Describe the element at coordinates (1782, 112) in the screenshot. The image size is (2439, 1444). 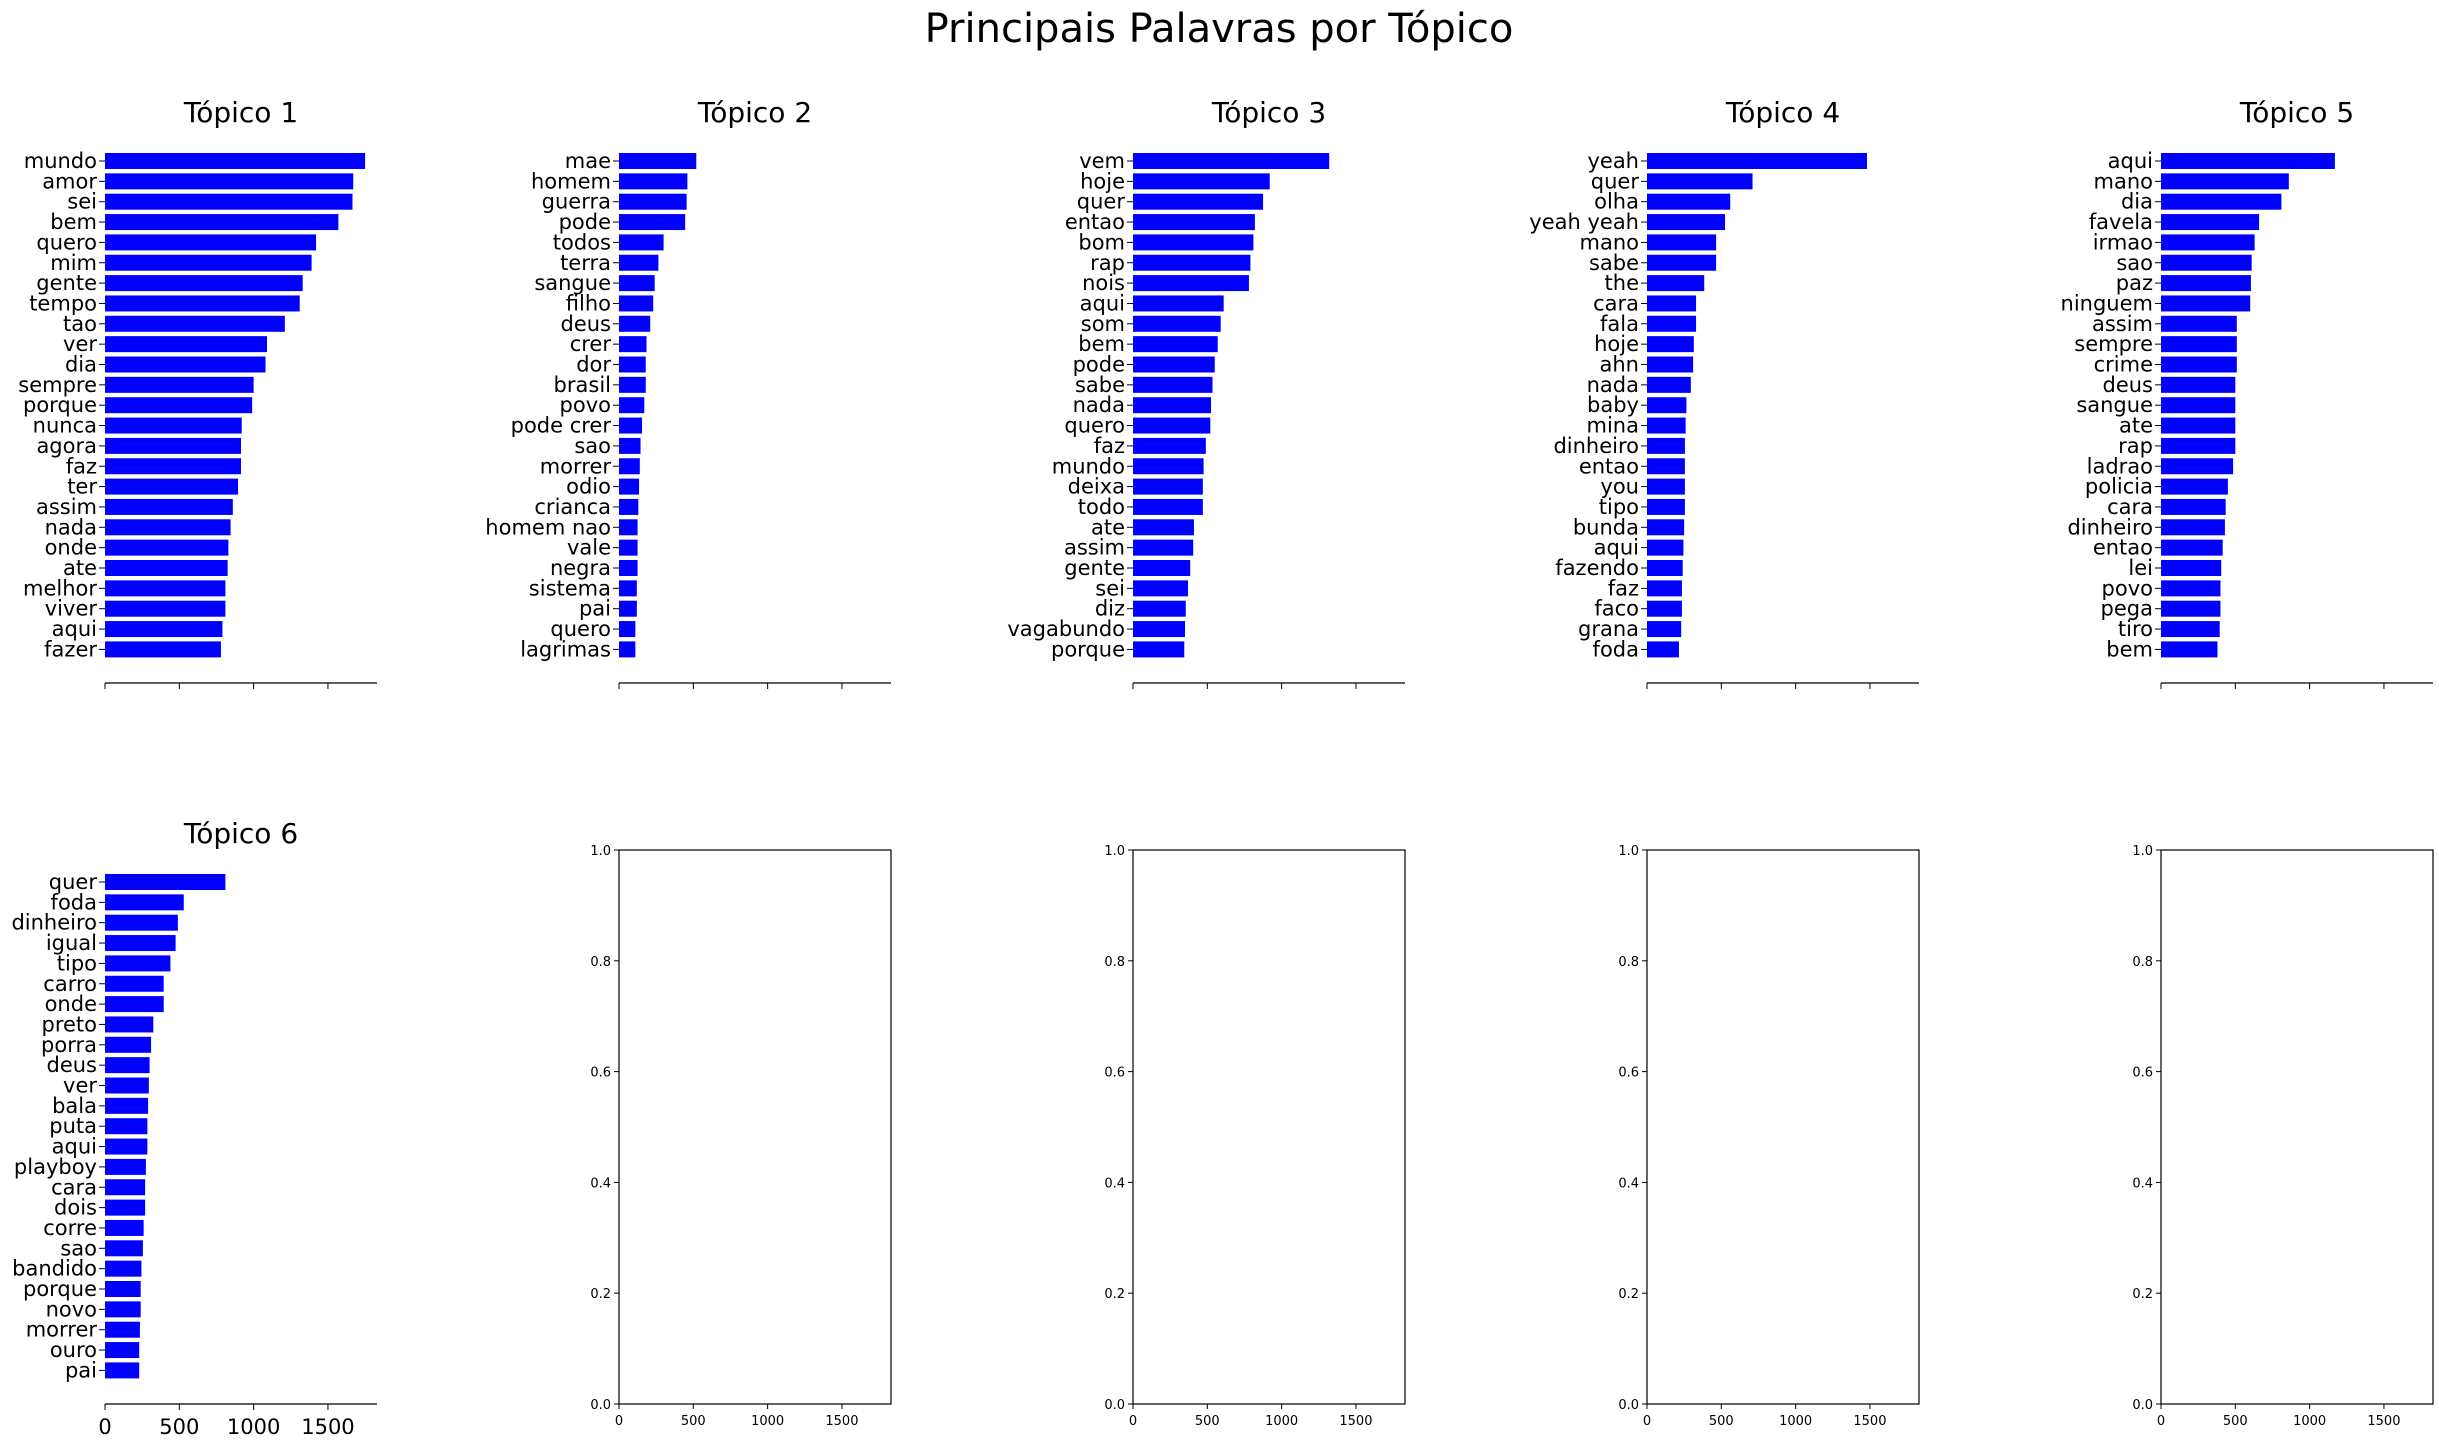
I see `panel-title: Tópico 4` at that location.